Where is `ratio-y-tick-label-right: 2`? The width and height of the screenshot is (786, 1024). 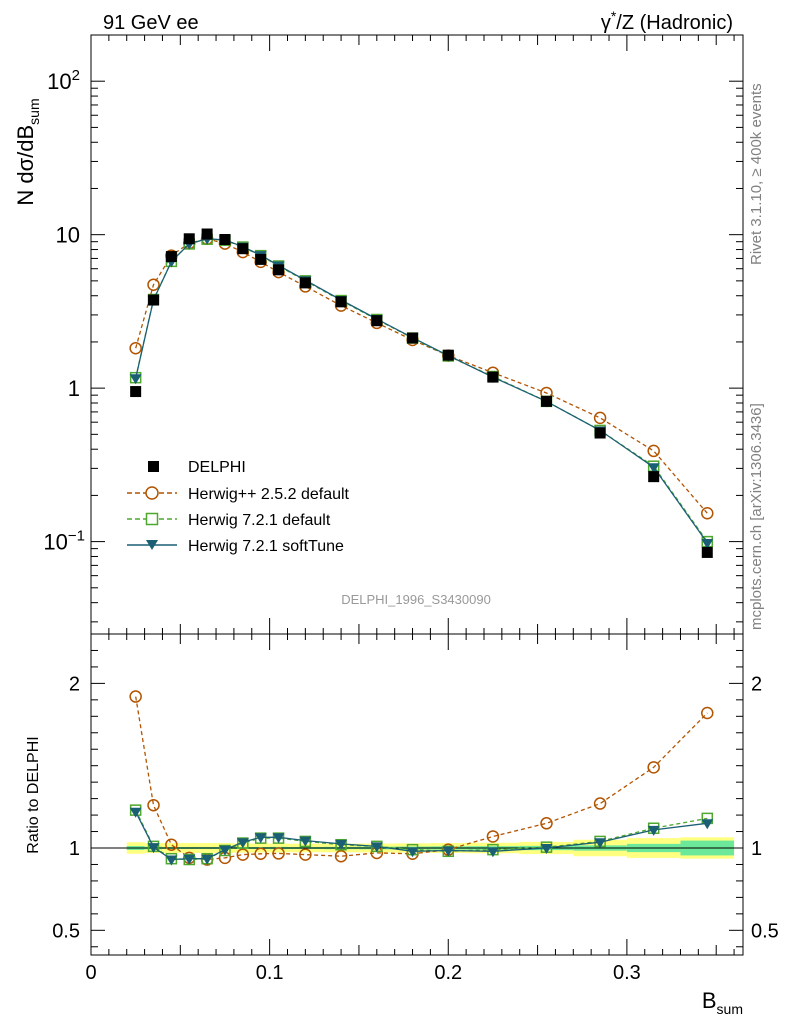 ratio-y-tick-label-right: 2 is located at coordinates (756, 684).